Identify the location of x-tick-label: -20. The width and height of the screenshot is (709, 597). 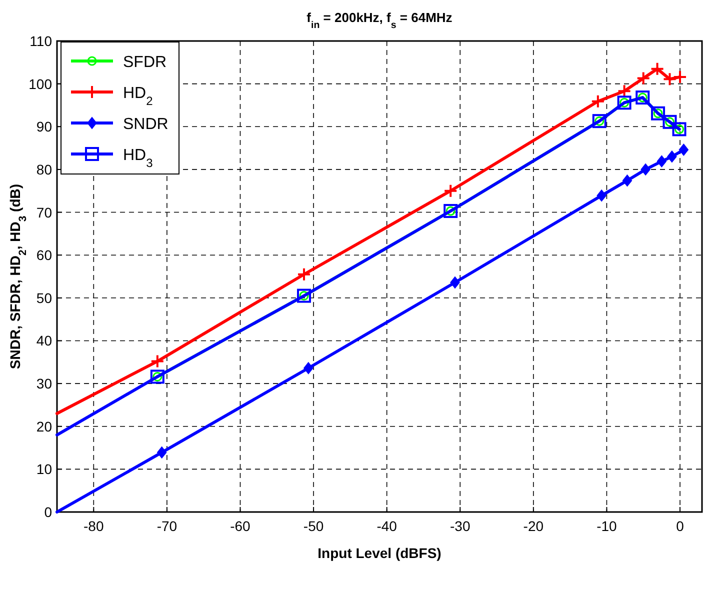
(533, 526).